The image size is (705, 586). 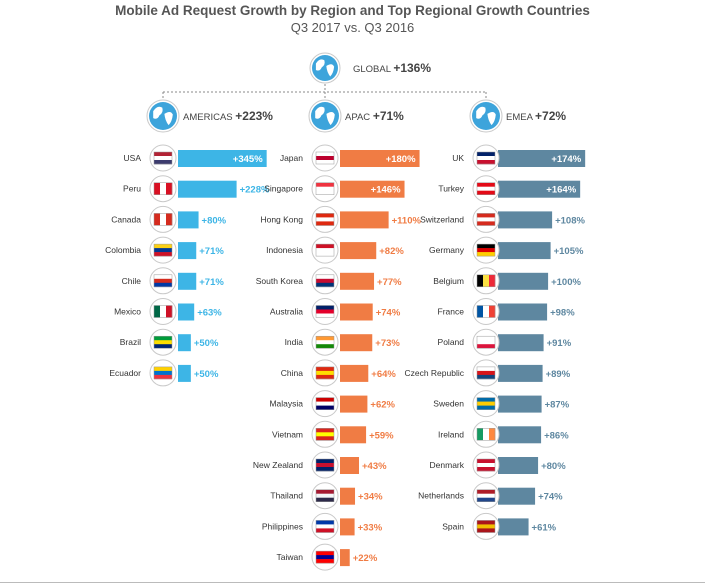 What do you see at coordinates (280, 281) in the screenshot?
I see `country-label-south-korea: South Korea` at bounding box center [280, 281].